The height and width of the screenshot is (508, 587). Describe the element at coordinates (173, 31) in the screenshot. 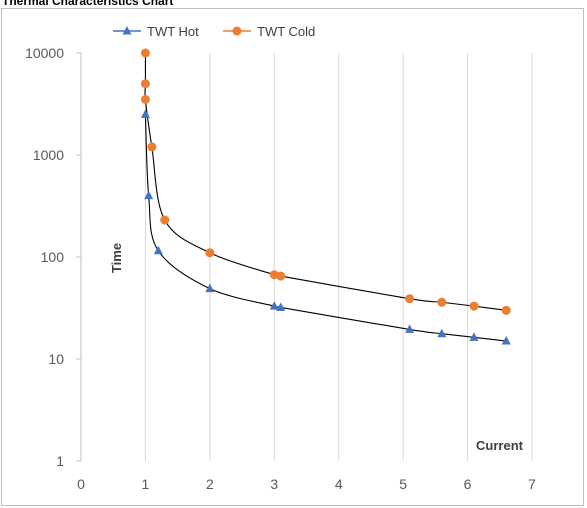

I see `legend-label-twt-hot: TWT Hot` at that location.